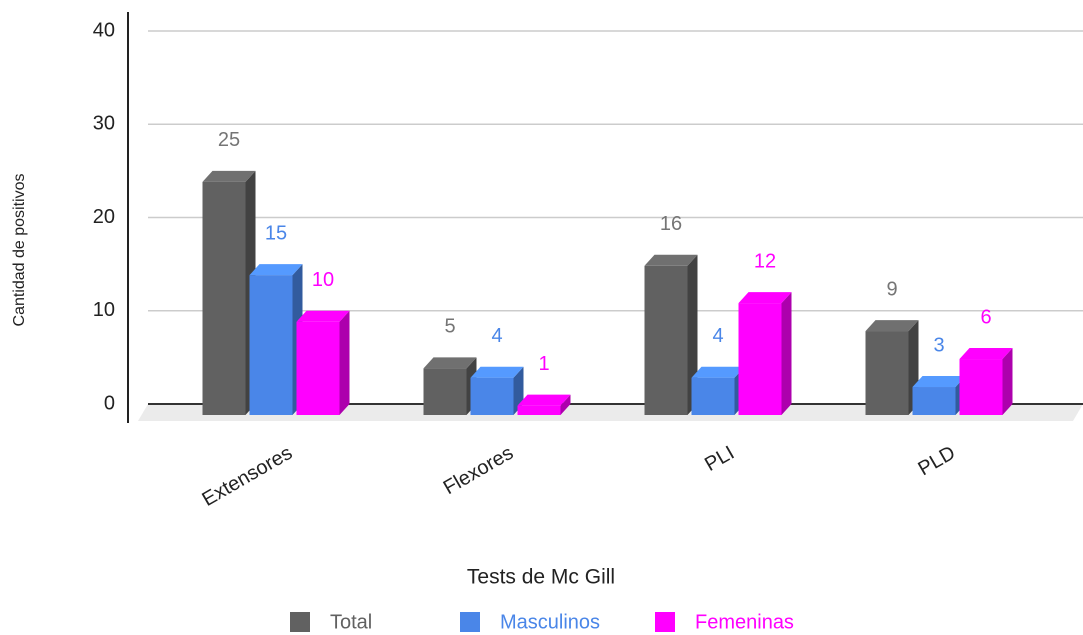  I want to click on x-tick-label: PLI, so click(719, 459).